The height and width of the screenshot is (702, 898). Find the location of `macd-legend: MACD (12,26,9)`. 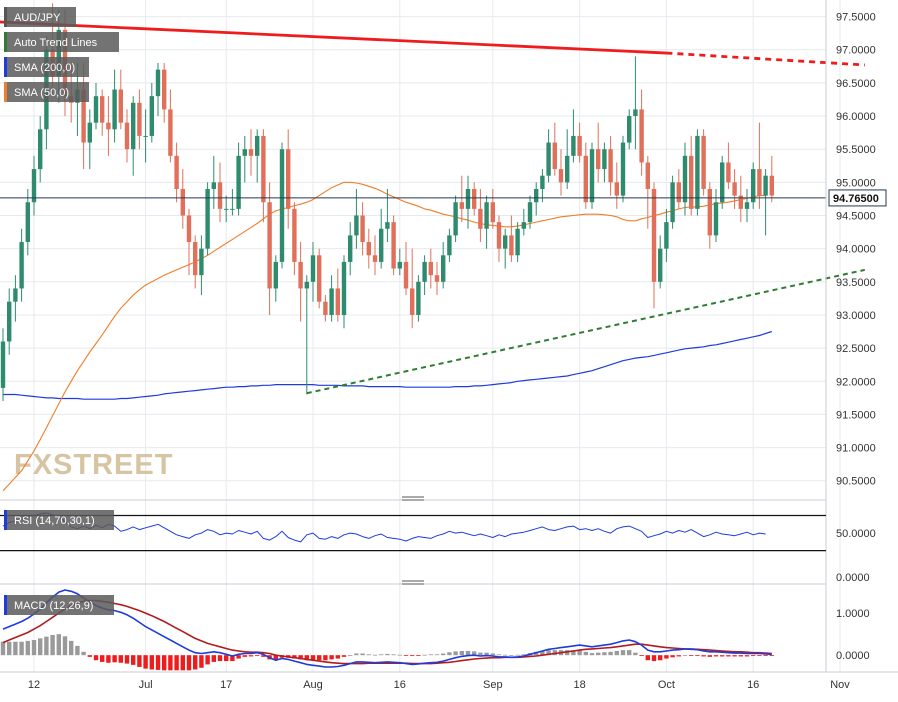

macd-legend: MACD (12,26,9) is located at coordinates (59, 605).